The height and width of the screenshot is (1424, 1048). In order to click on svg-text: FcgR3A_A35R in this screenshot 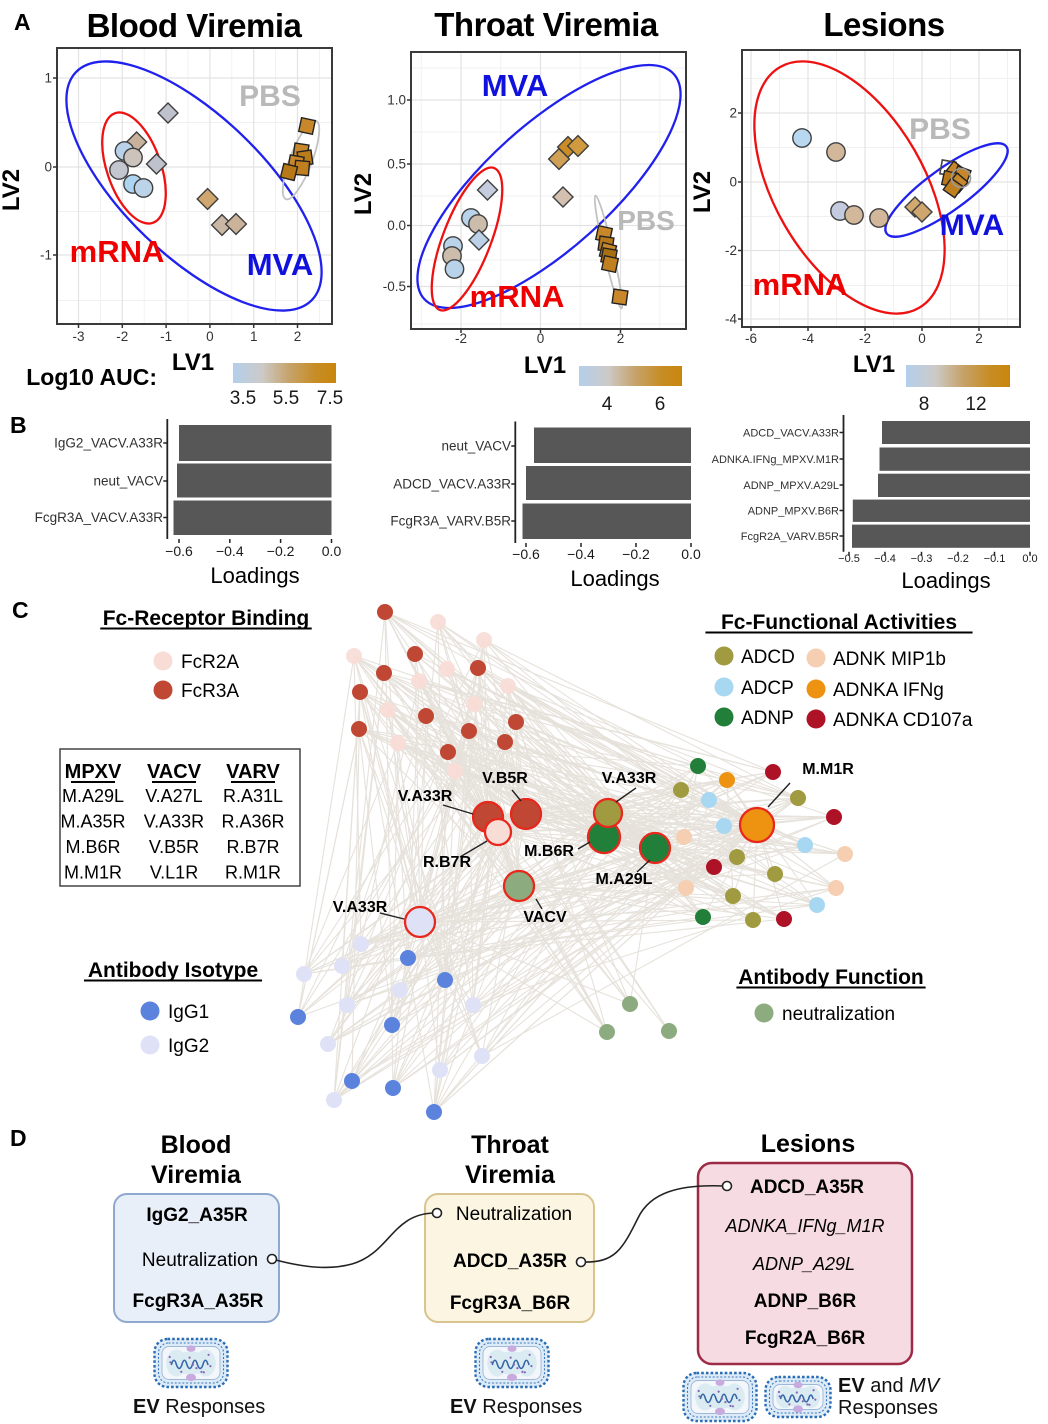, I will do `click(198, 1301)`.